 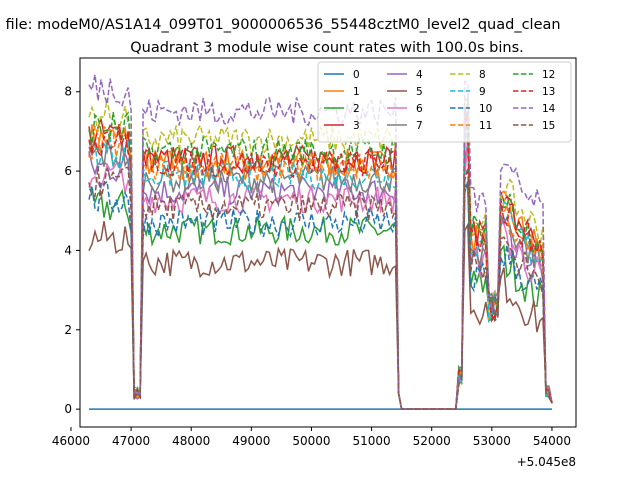 What do you see at coordinates (444, 102) in the screenshot?
I see `legend-box` at bounding box center [444, 102].